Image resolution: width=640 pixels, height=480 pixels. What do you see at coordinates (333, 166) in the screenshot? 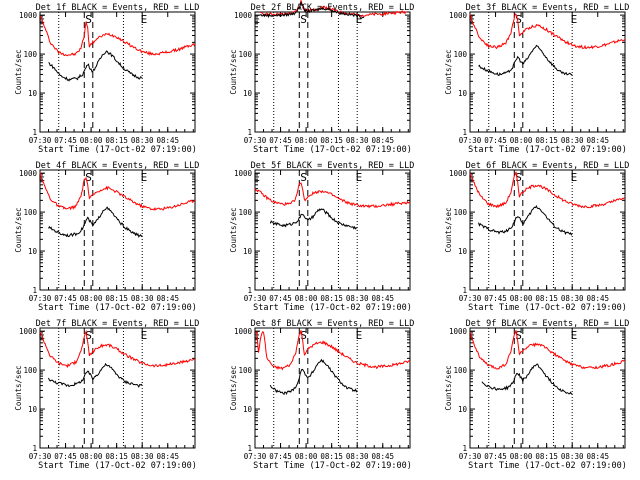
I see `panel-title: Det 5f BLACK = Events, RED = LLD` at bounding box center [333, 166].